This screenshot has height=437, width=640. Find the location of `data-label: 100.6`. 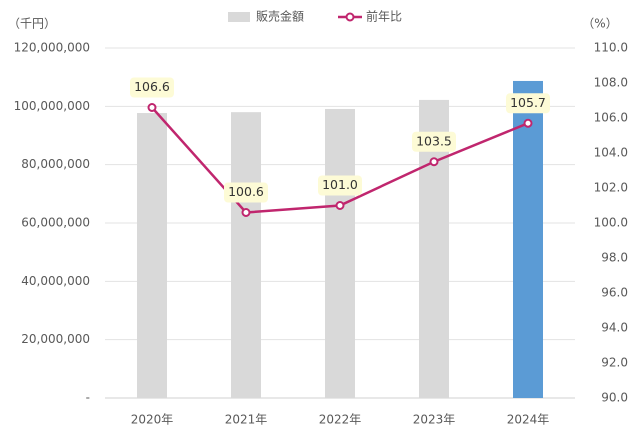

data-label: 100.6 is located at coordinates (246, 191).